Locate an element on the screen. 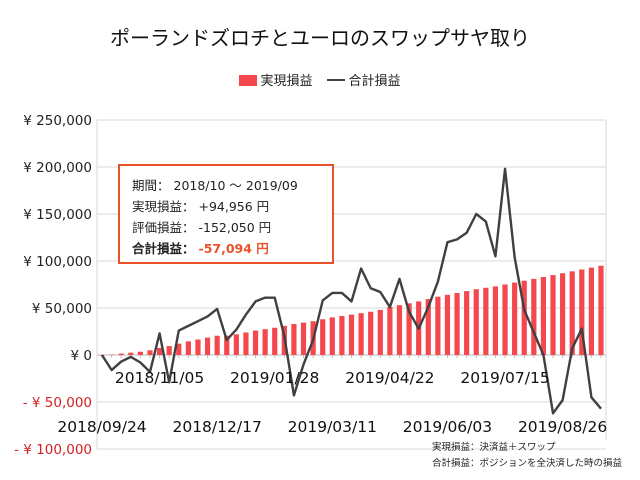  x-tick-label: 2019/03/11 is located at coordinates (332, 427).